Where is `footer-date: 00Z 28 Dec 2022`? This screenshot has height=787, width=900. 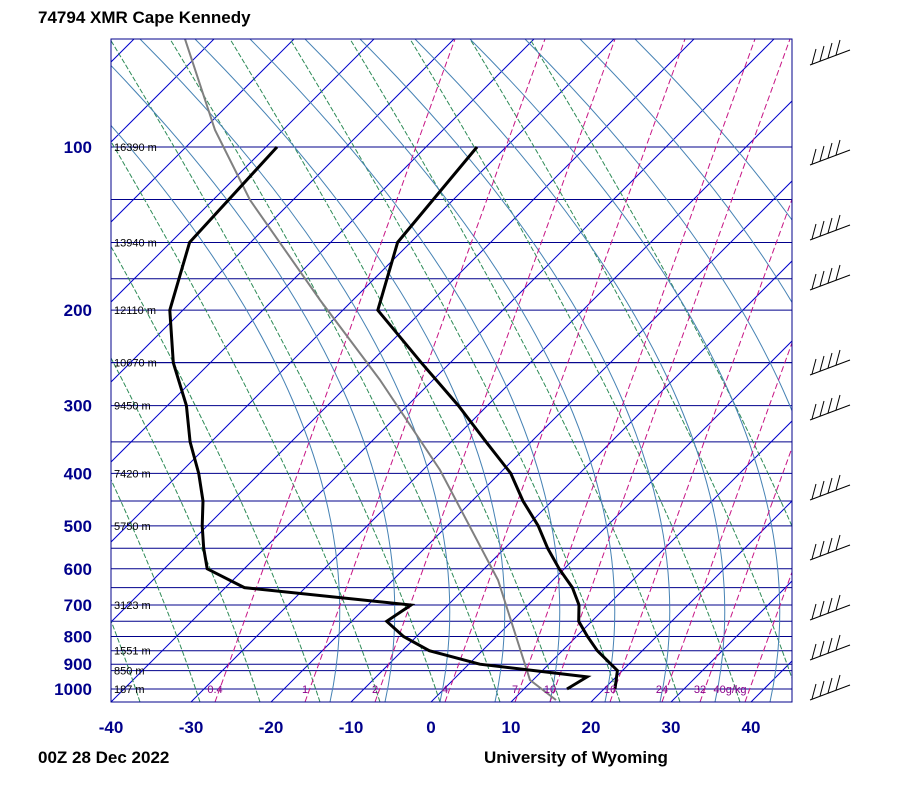 footer-date: 00Z 28 Dec 2022 is located at coordinates (103, 757).